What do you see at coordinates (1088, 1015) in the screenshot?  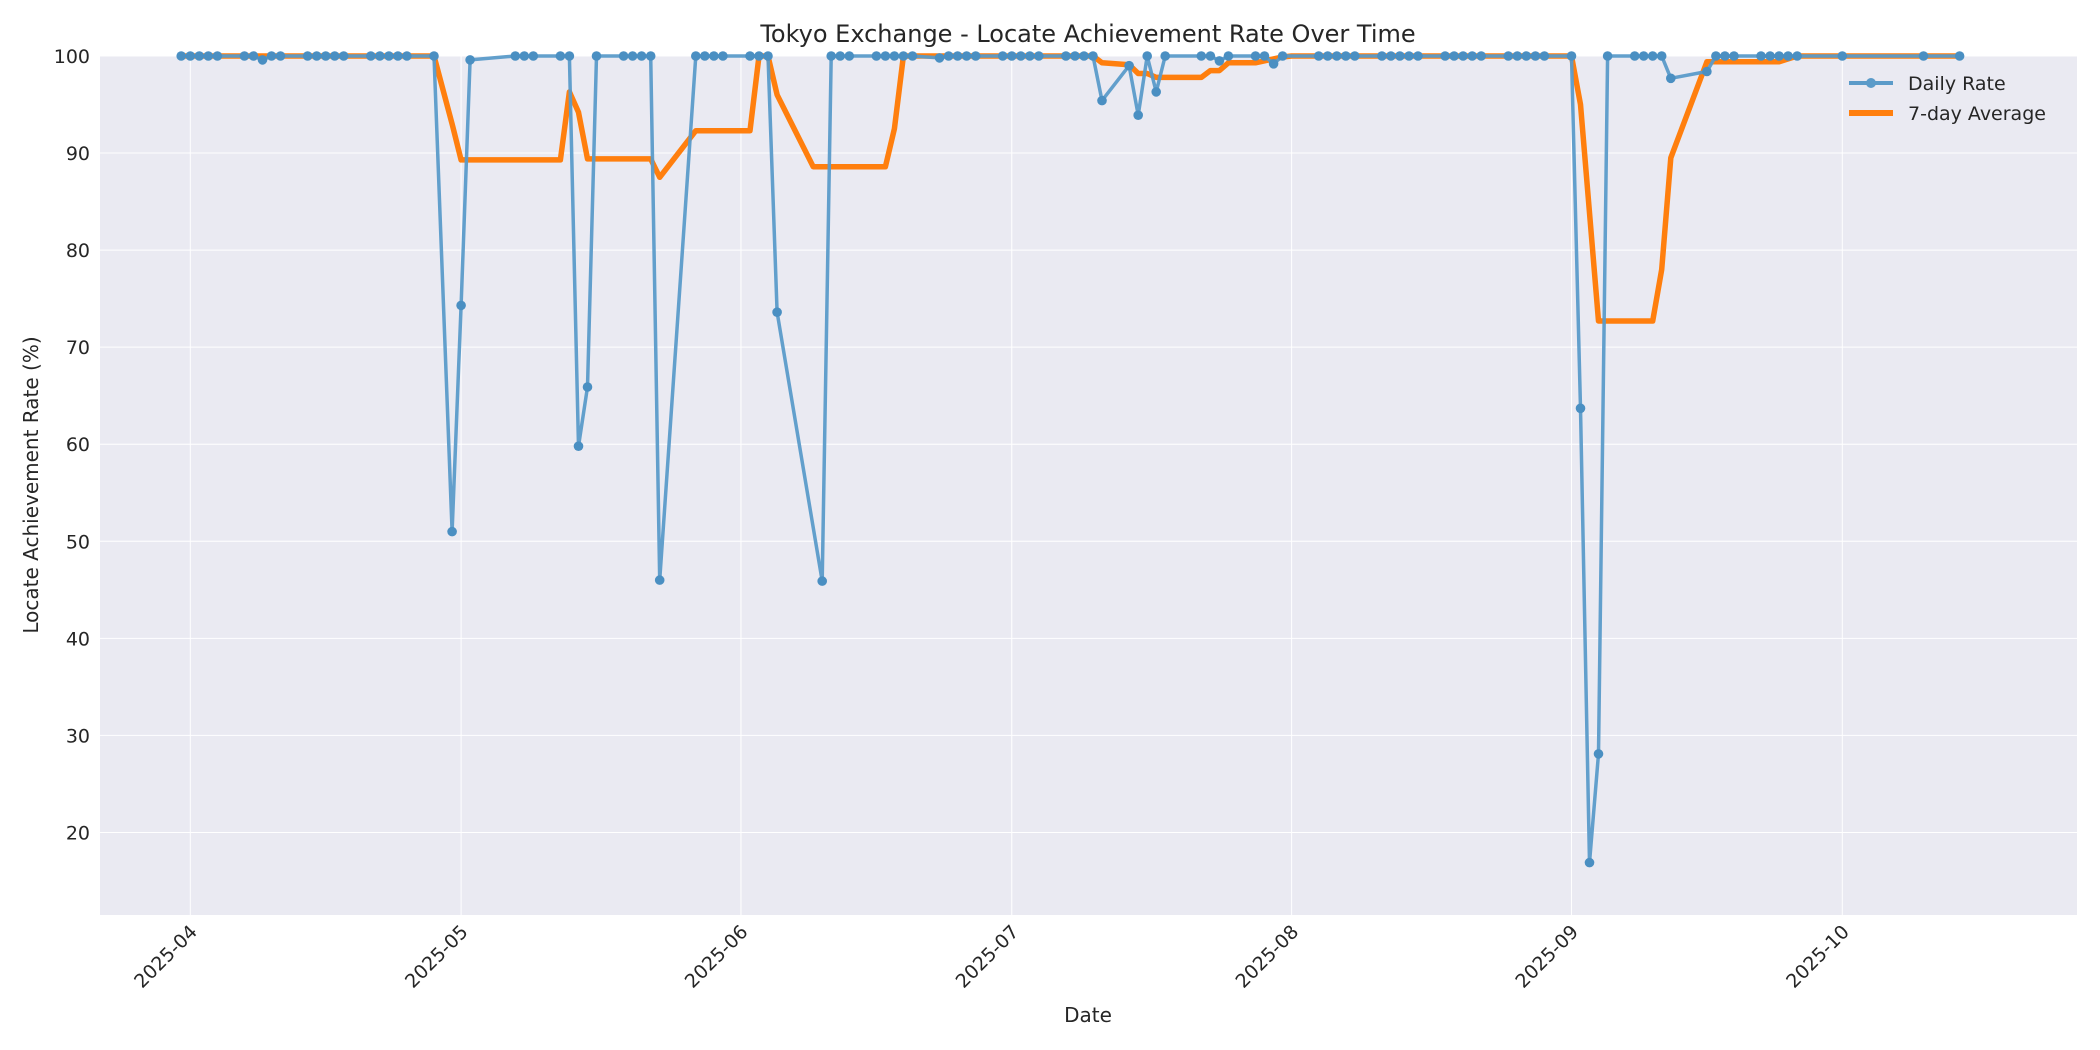 I see `x-axis-label: Date` at bounding box center [1088, 1015].